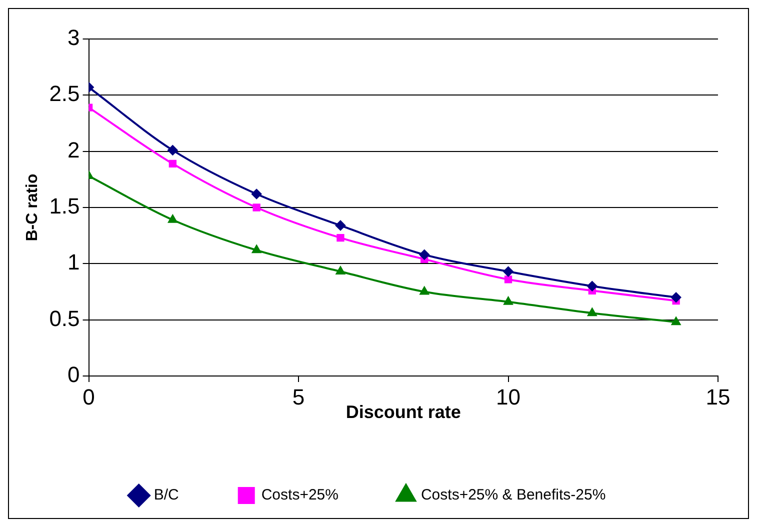 This screenshot has width=757, height=527. Describe the element at coordinates (513, 495) in the screenshot. I see `legend-label: Costs+25% & Benefits-25%` at that location.